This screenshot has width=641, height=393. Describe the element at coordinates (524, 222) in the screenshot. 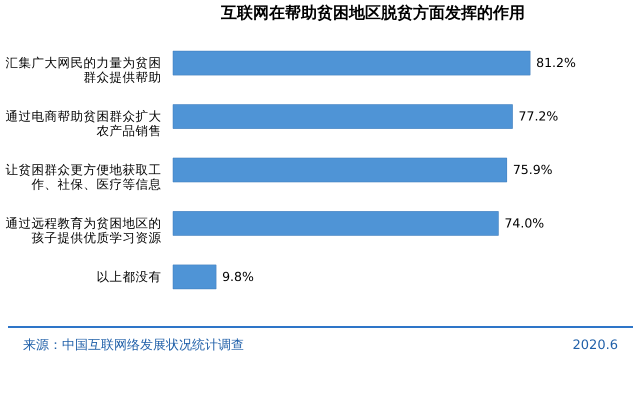

I see `data-label: 74.0%` at that location.